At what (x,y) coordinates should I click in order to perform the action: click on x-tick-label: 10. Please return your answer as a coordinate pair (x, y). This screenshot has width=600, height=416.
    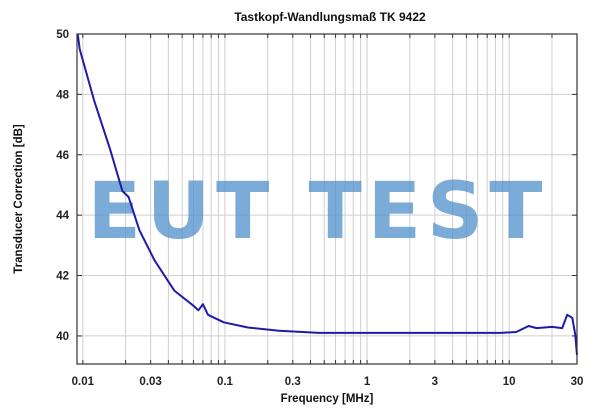
    Looking at the image, I should click on (509, 382).